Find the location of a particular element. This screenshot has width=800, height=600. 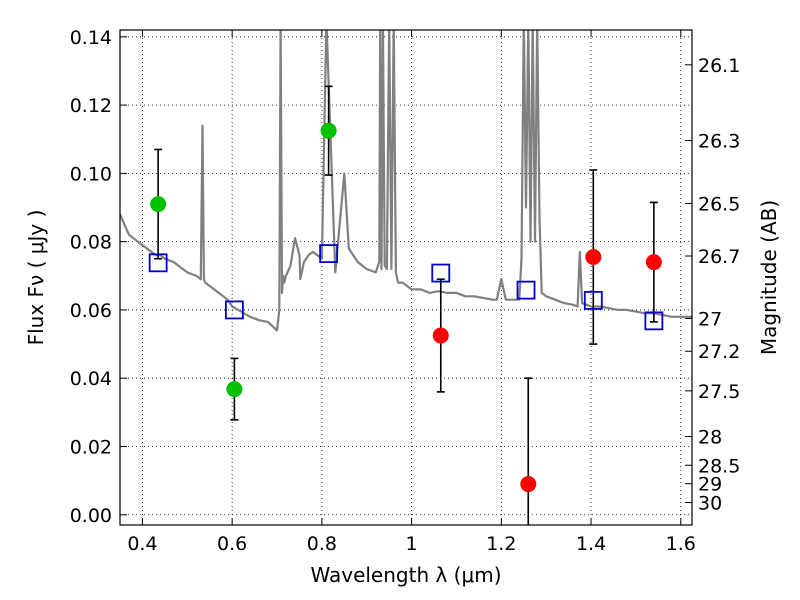

y2-tick-label: 28.5 is located at coordinates (719, 466).